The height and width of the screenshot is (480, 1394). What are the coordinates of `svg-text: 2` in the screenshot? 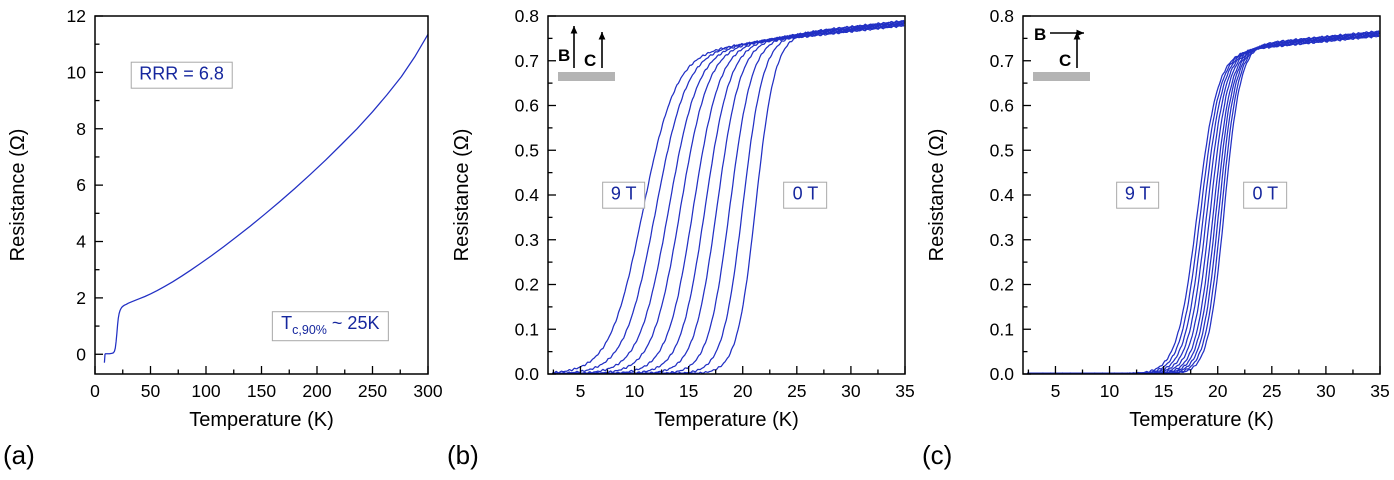 It's located at (81, 298).